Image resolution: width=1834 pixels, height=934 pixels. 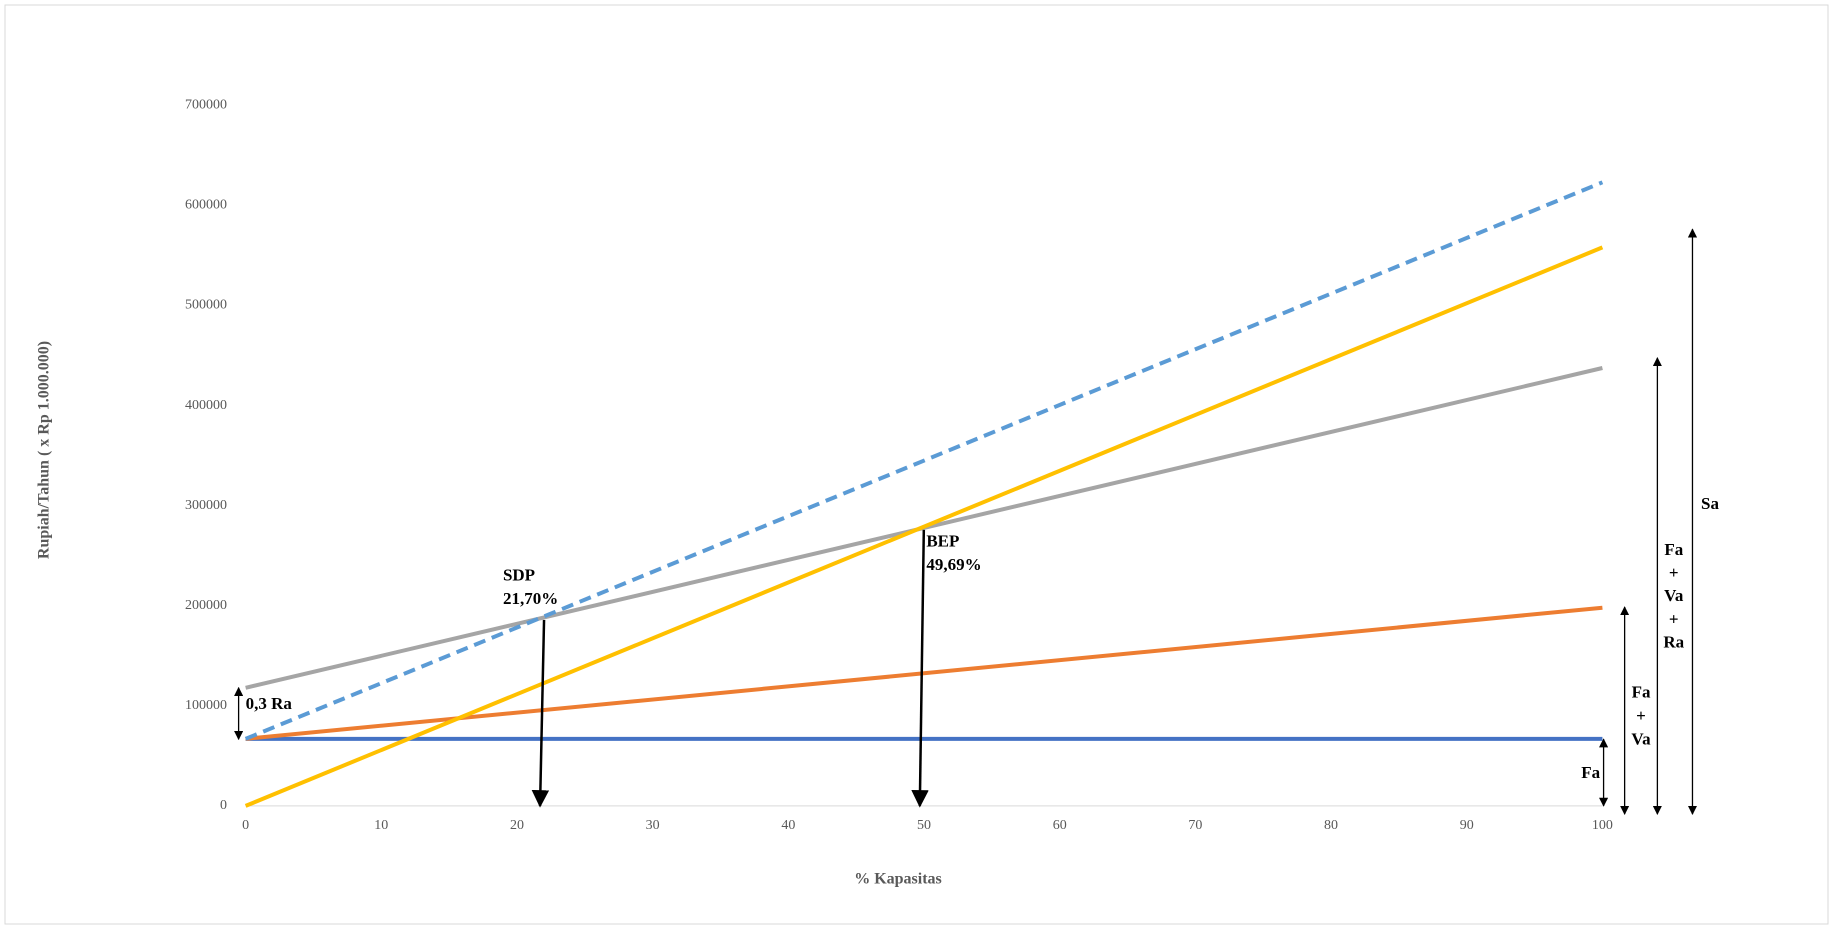 What do you see at coordinates (245, 825) in the screenshot?
I see `x-tick-label: 0` at bounding box center [245, 825].